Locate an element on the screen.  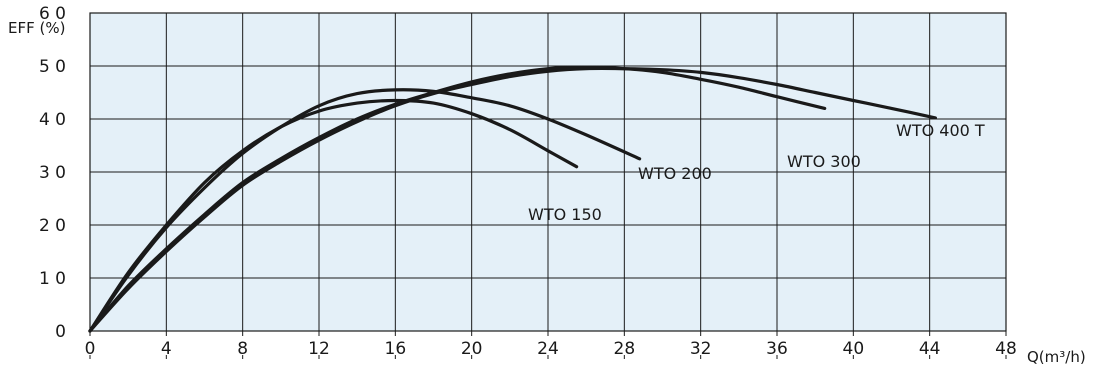
x-tick-label: 36 is located at coordinates (777, 349).